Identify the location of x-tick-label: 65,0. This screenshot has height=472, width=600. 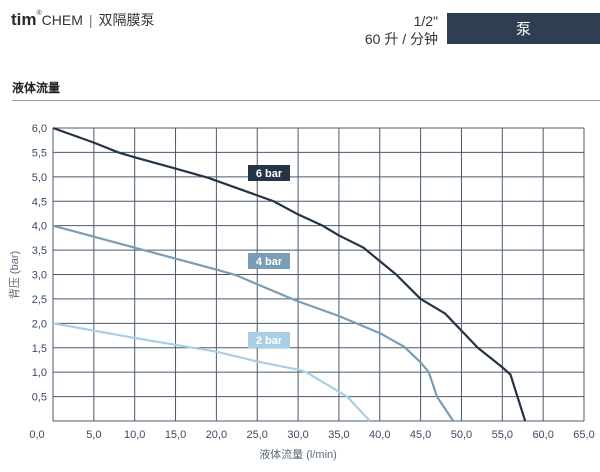
(583, 435).